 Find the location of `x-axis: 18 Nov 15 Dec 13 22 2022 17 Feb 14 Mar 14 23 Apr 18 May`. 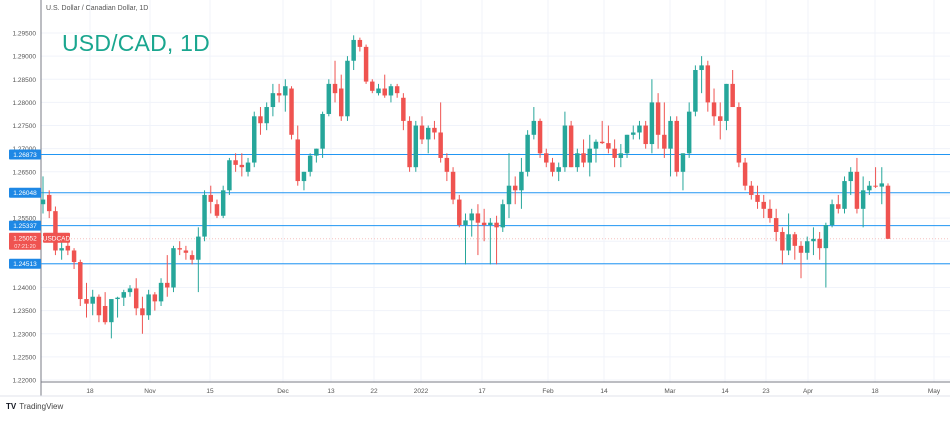

x-axis: 18 Nov 15 Dec 13 22 2022 17 Feb 14 Mar 14 23 Apr 18 May is located at coordinates (513, 391).